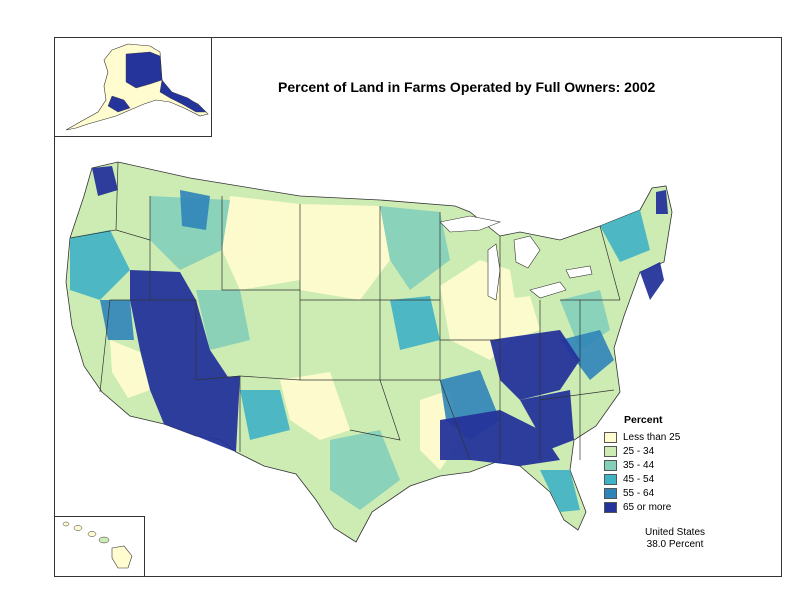 Image resolution: width=792 pixels, height=612 pixels. I want to click on legend-label: 35 - 44, so click(639, 465).